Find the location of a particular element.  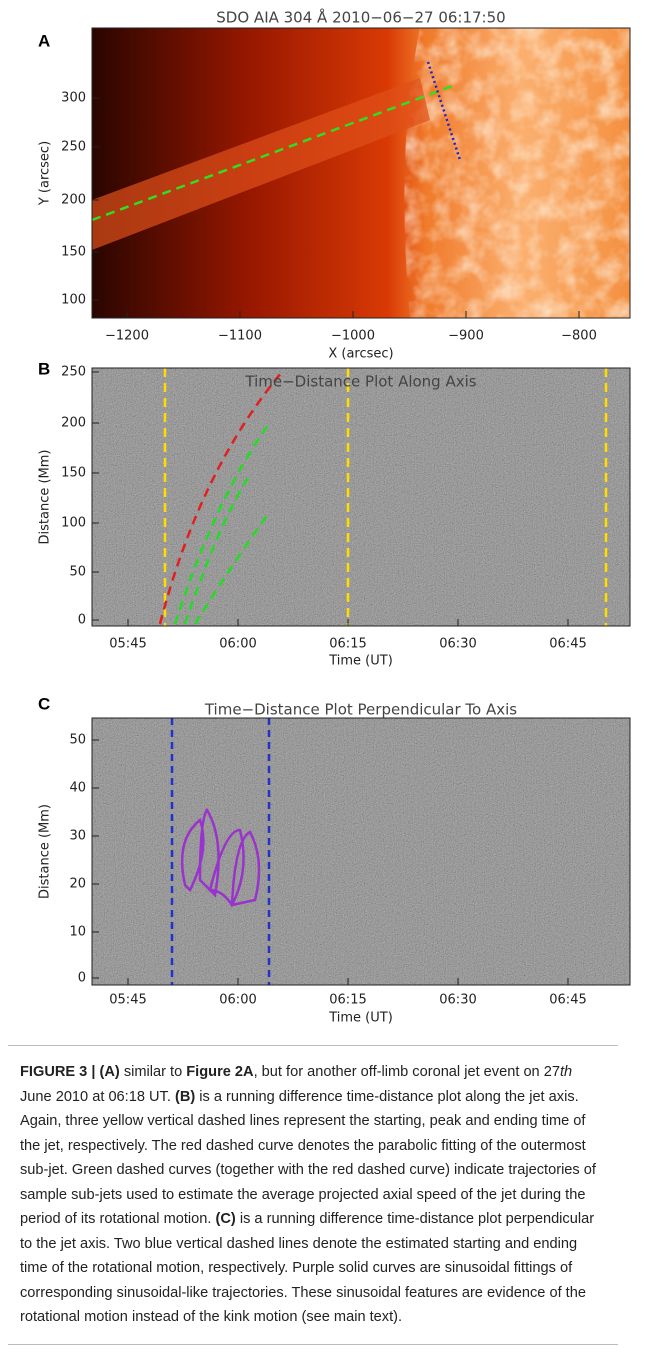

y-tick-label: 40 is located at coordinates (77, 788).